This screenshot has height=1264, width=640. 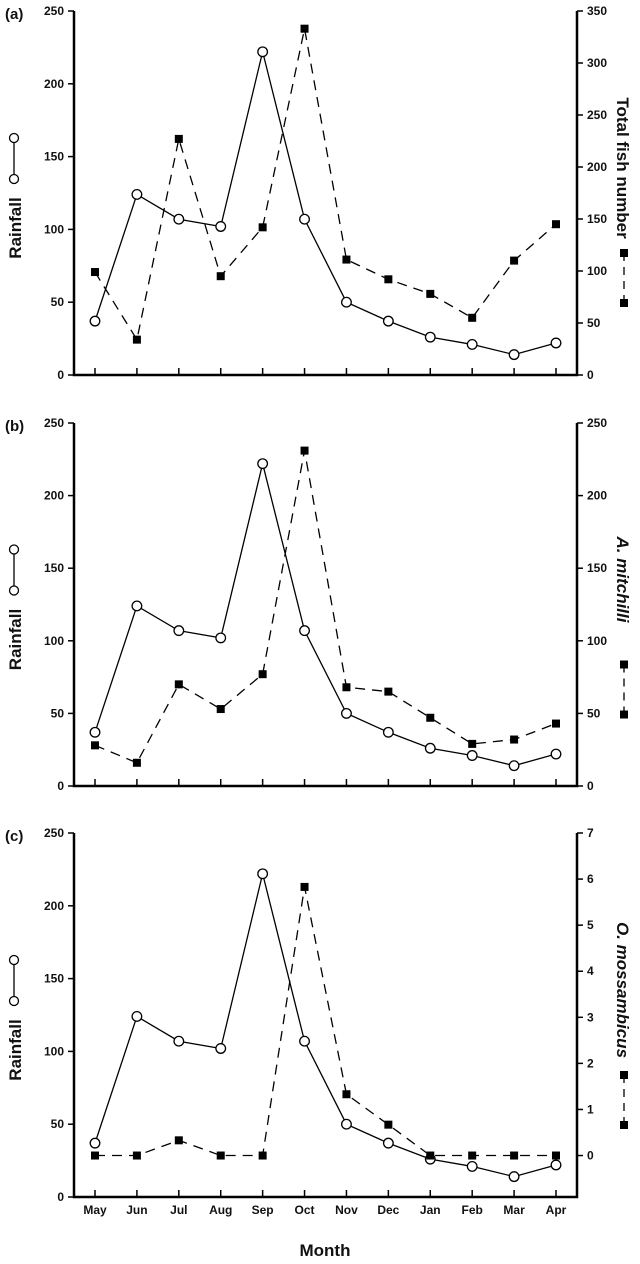 I want to click on left-tick-label: 150, so click(x=54, y=157).